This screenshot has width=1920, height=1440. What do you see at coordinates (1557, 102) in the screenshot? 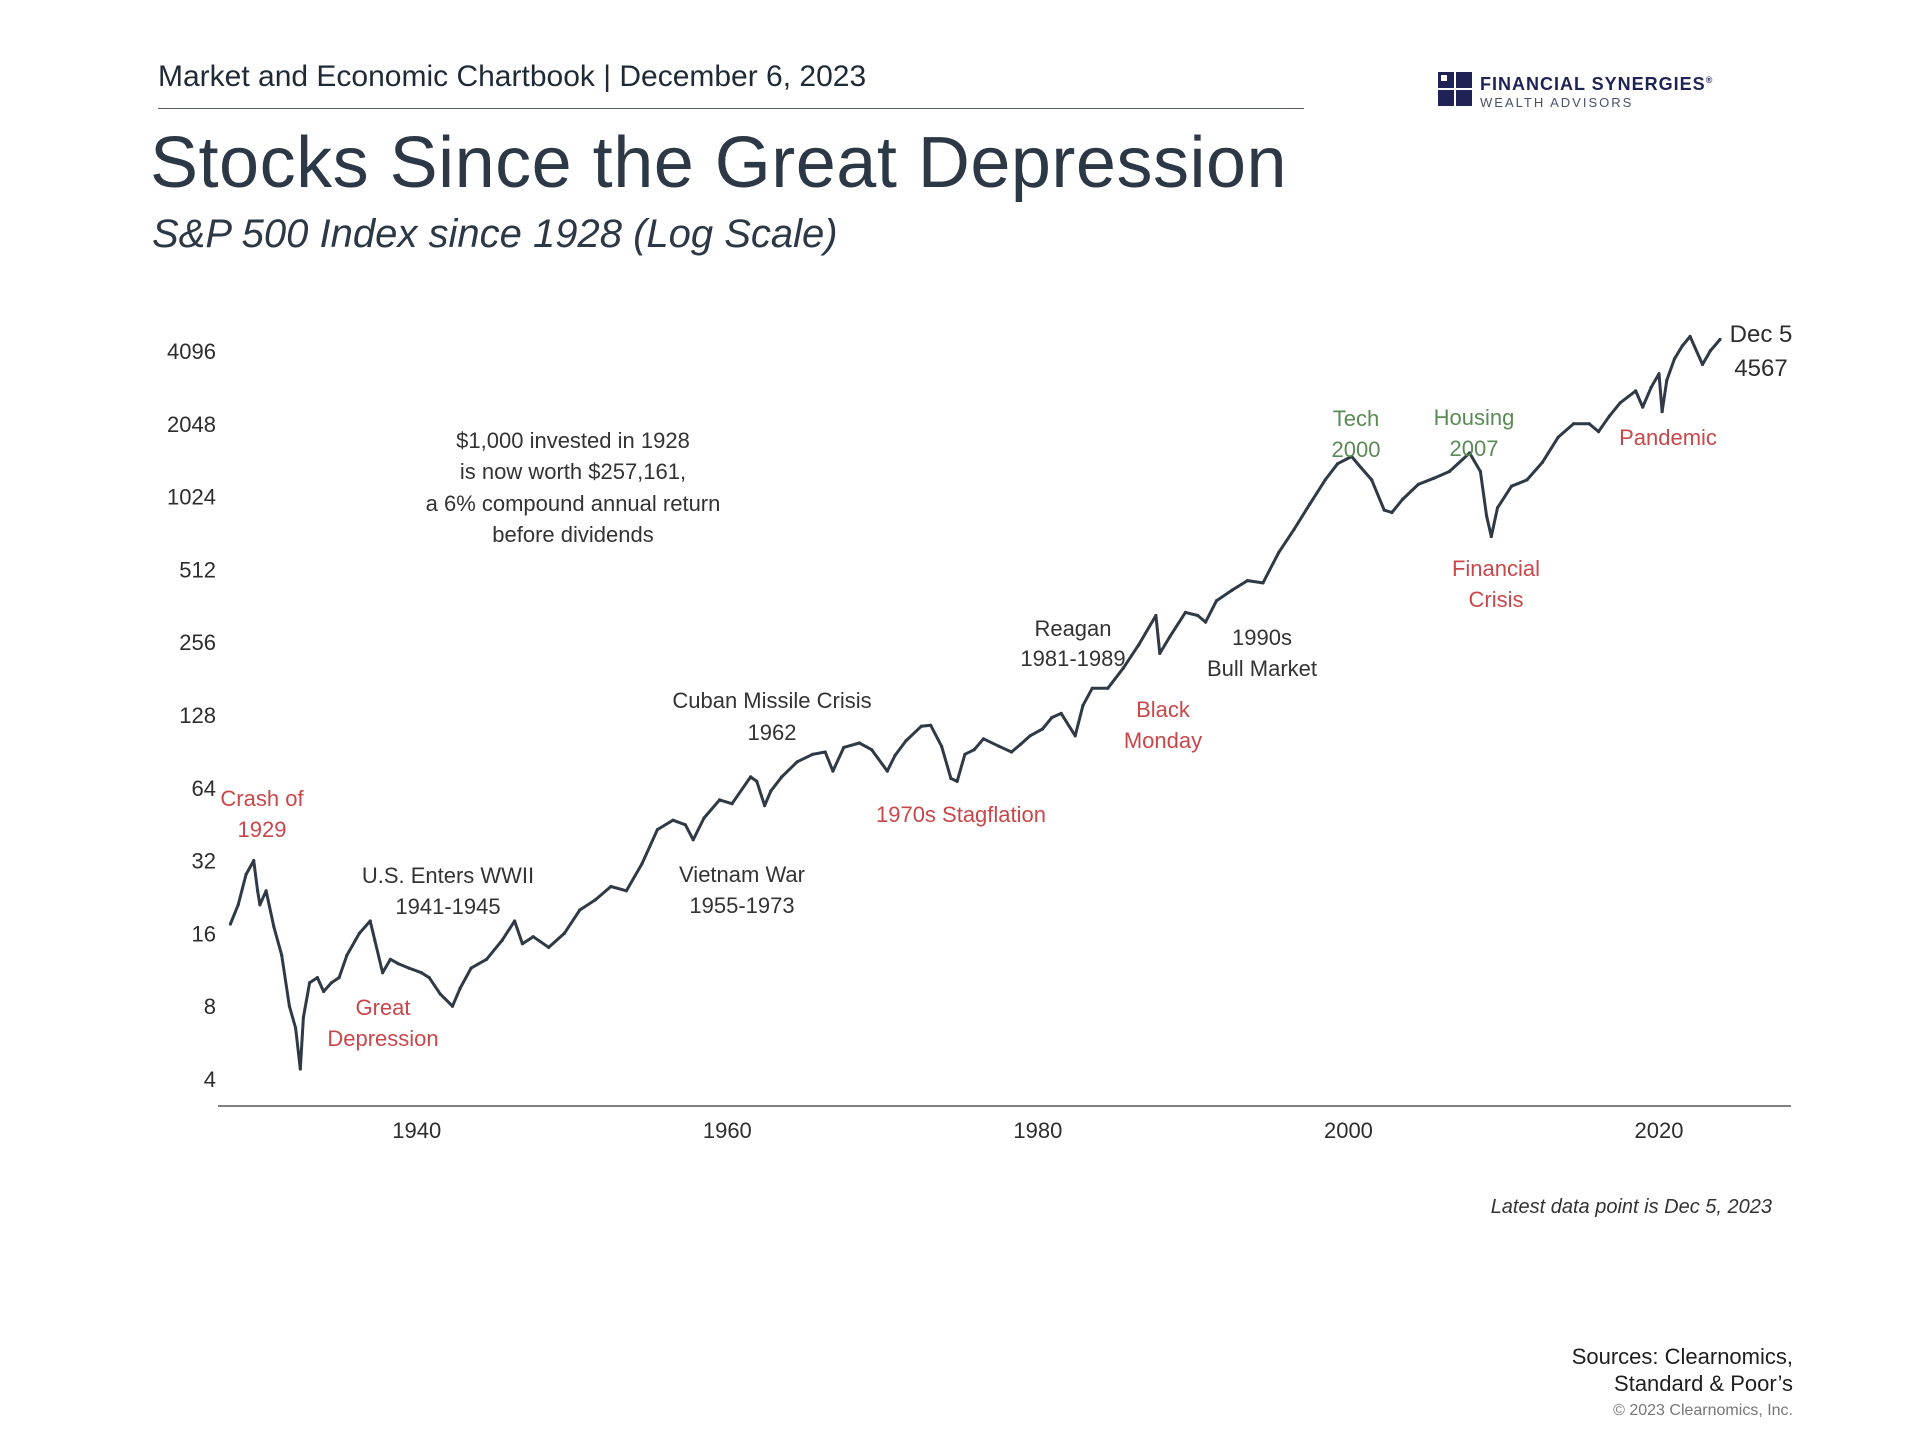
I see `logo-subtitle: WEALTH ADVISORS` at bounding box center [1557, 102].